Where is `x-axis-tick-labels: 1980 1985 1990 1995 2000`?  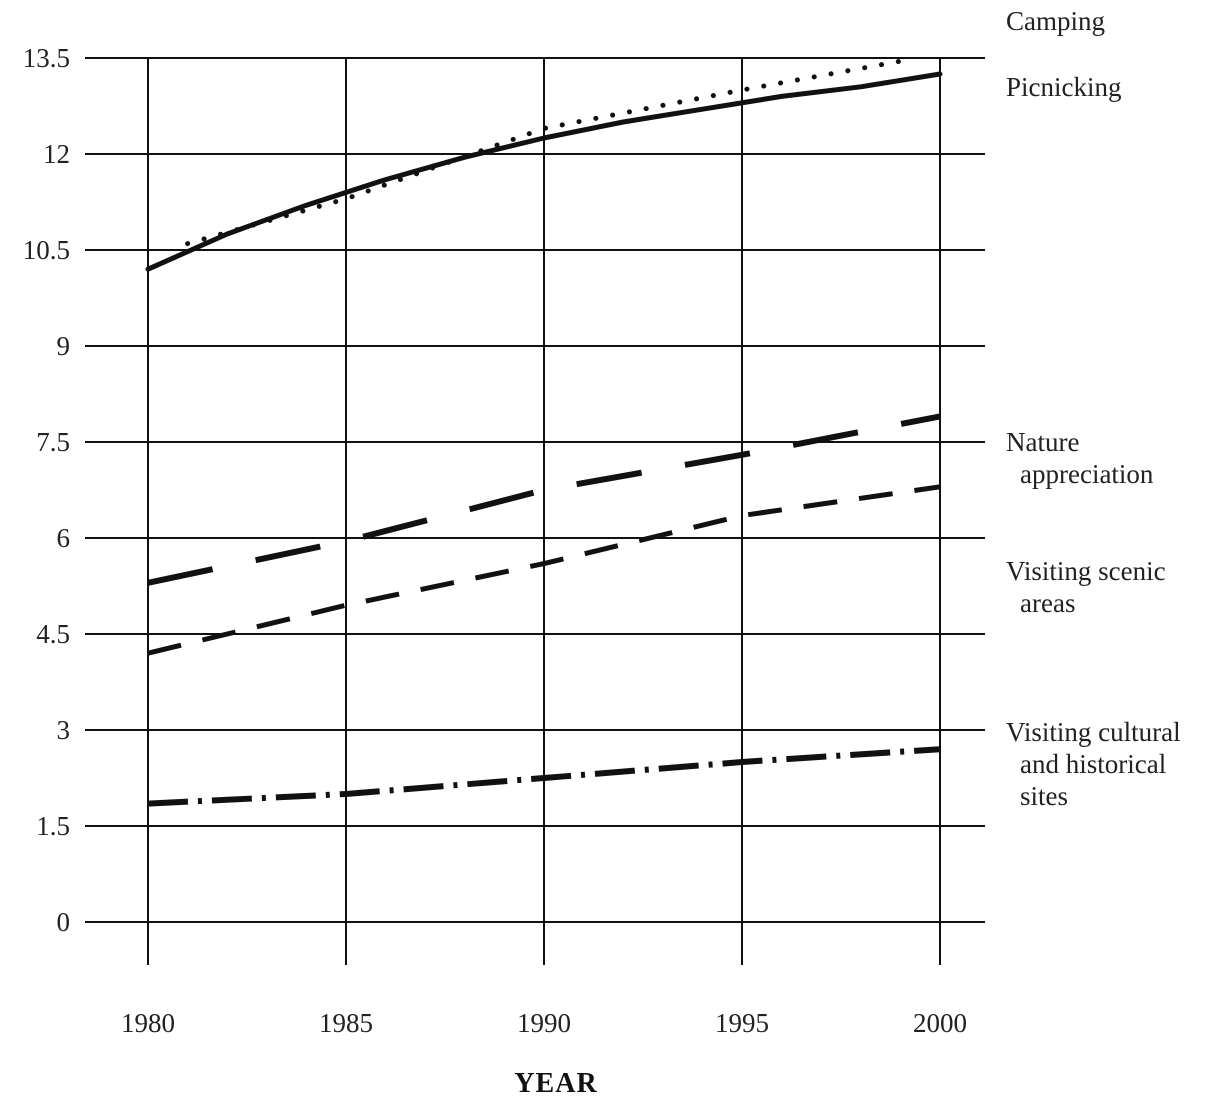
x-axis-tick-labels: 1980 1985 1990 1995 2000 is located at coordinates (544, 1023).